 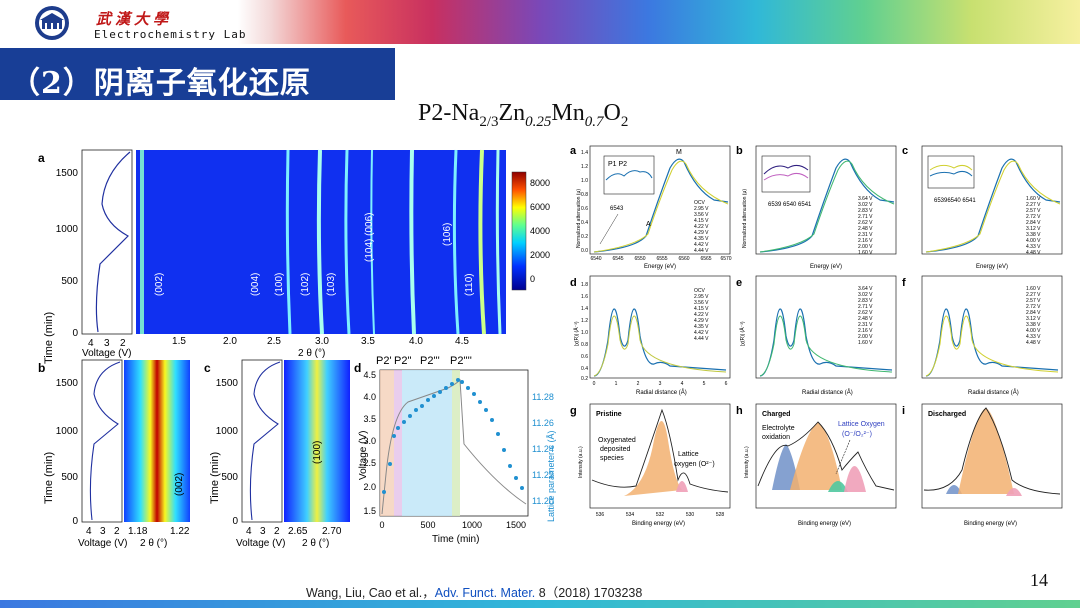 I want to click on y-axis-label: |χ(R)| (Å⁻³), so click(x=576, y=333).